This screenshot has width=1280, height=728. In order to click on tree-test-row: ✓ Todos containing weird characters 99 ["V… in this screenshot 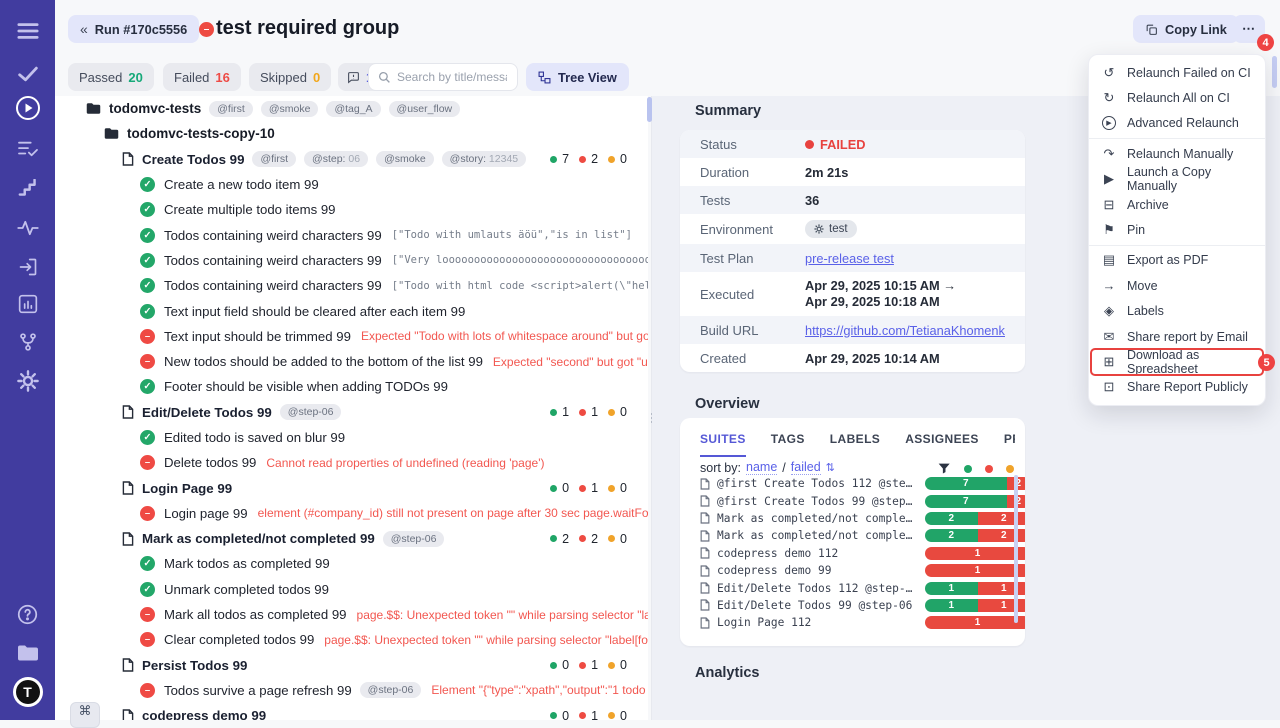, I will do `click(351, 260)`.